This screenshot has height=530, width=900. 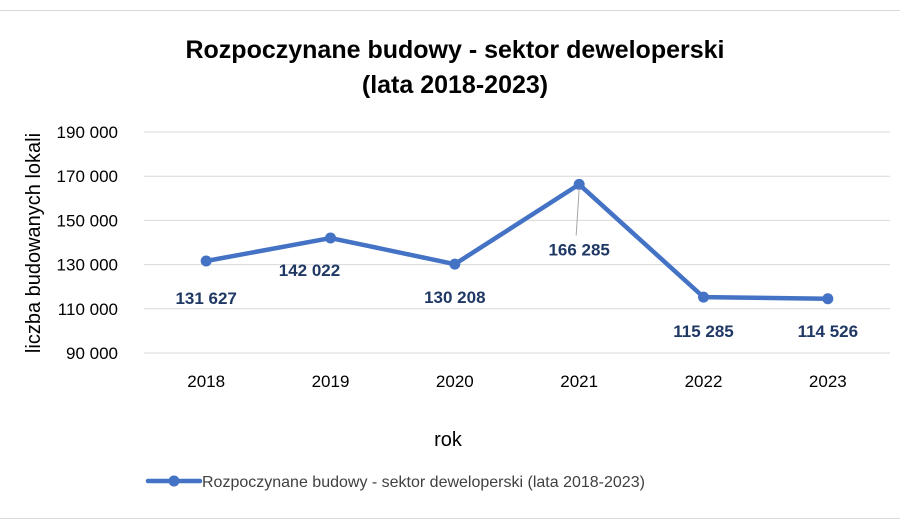 I want to click on data-label: 115 285, so click(x=703, y=331).